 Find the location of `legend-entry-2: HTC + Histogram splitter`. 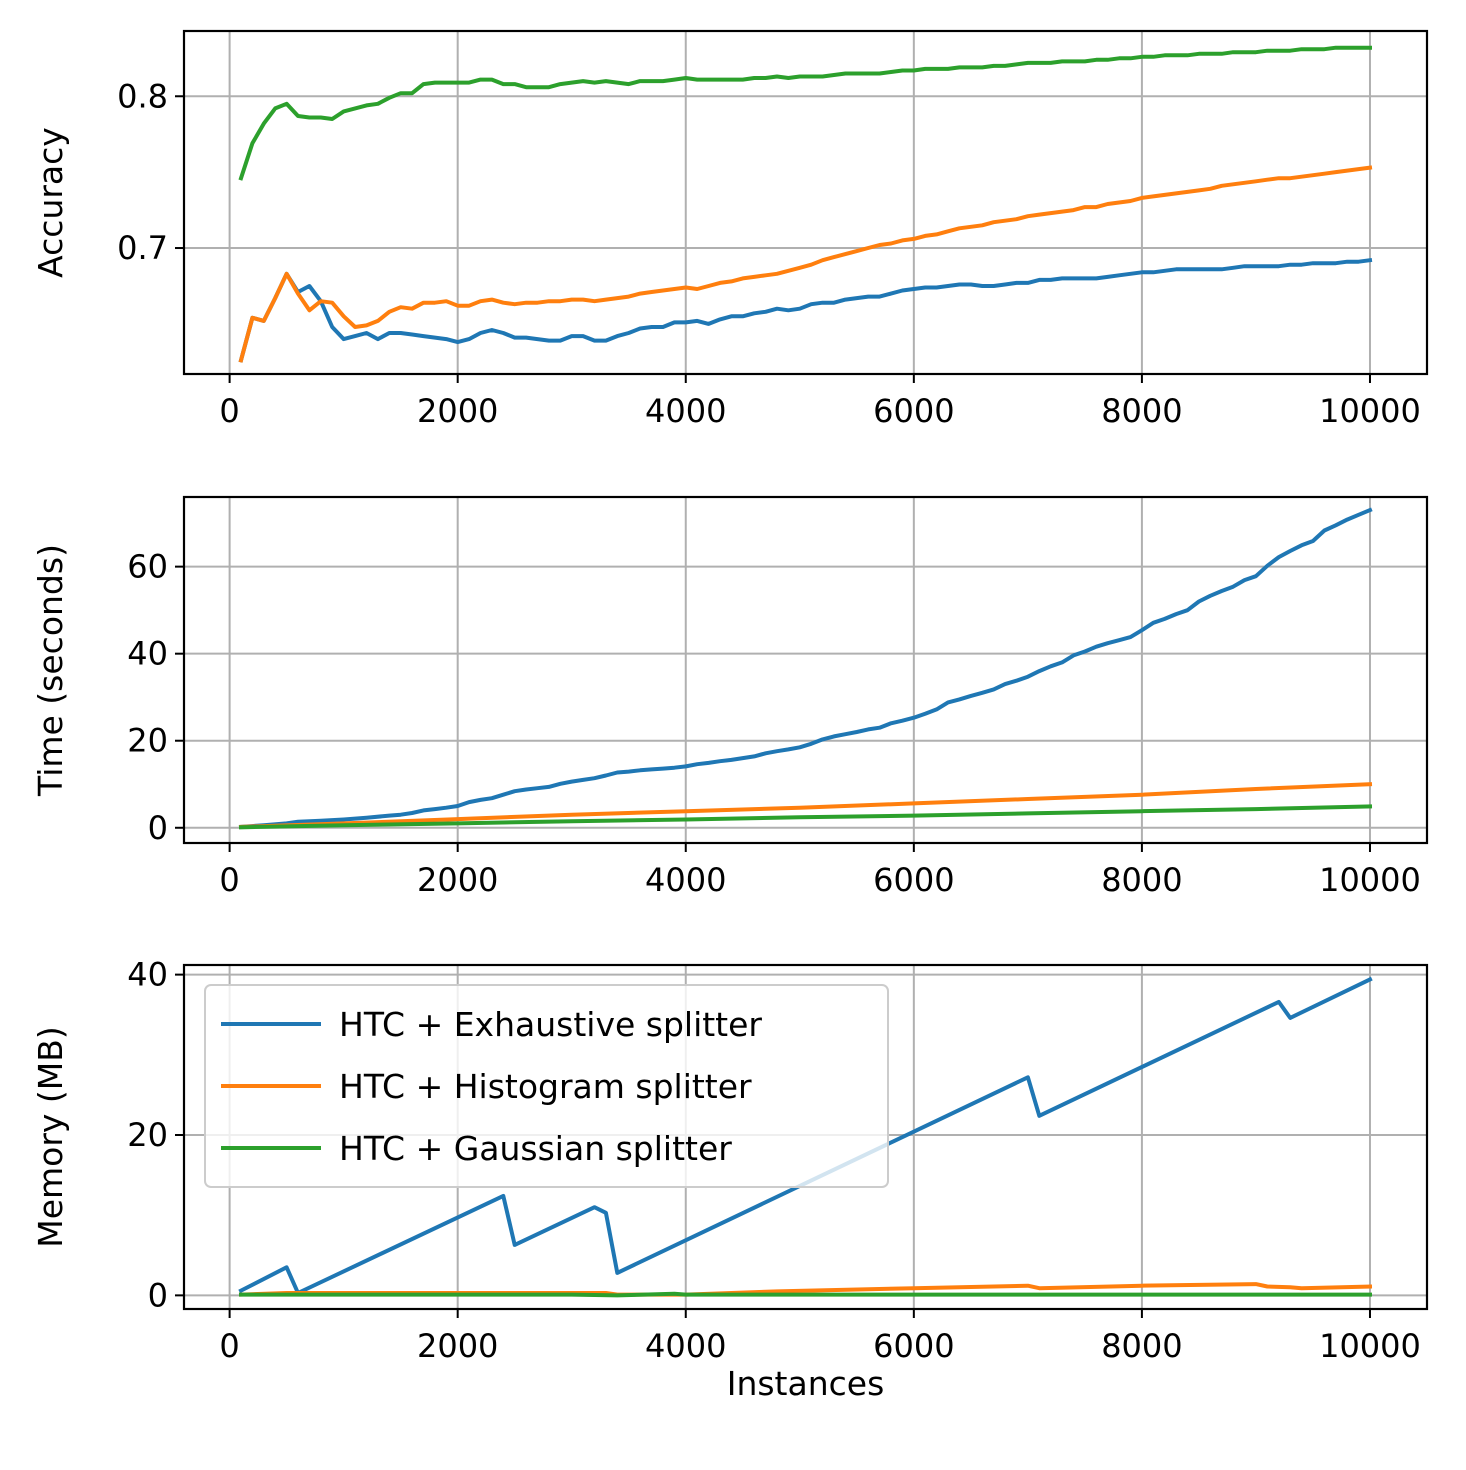

legend-entry-2: HTC + Histogram splitter is located at coordinates (545, 1086).